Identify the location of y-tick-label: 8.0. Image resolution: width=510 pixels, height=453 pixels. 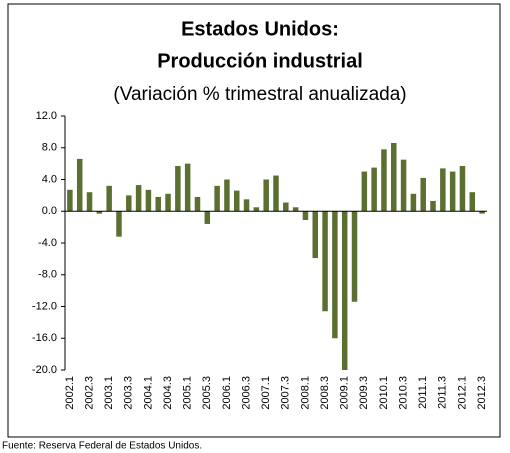
(49, 148).